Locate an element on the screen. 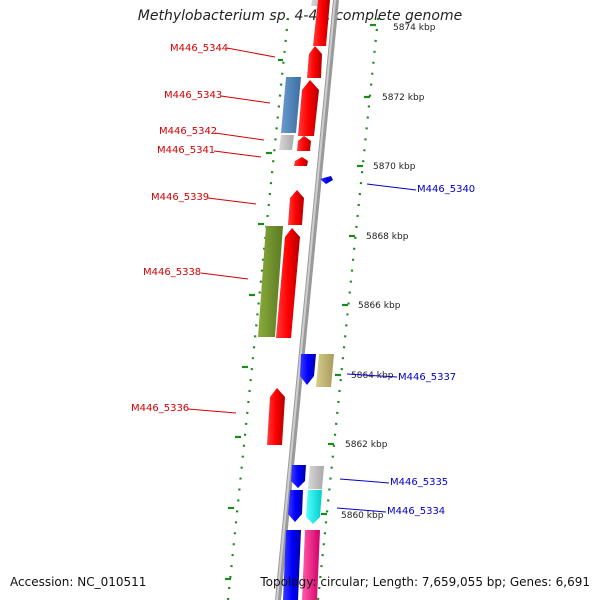  gene-label-M446_5338: M446_5338 is located at coordinates (172, 272).